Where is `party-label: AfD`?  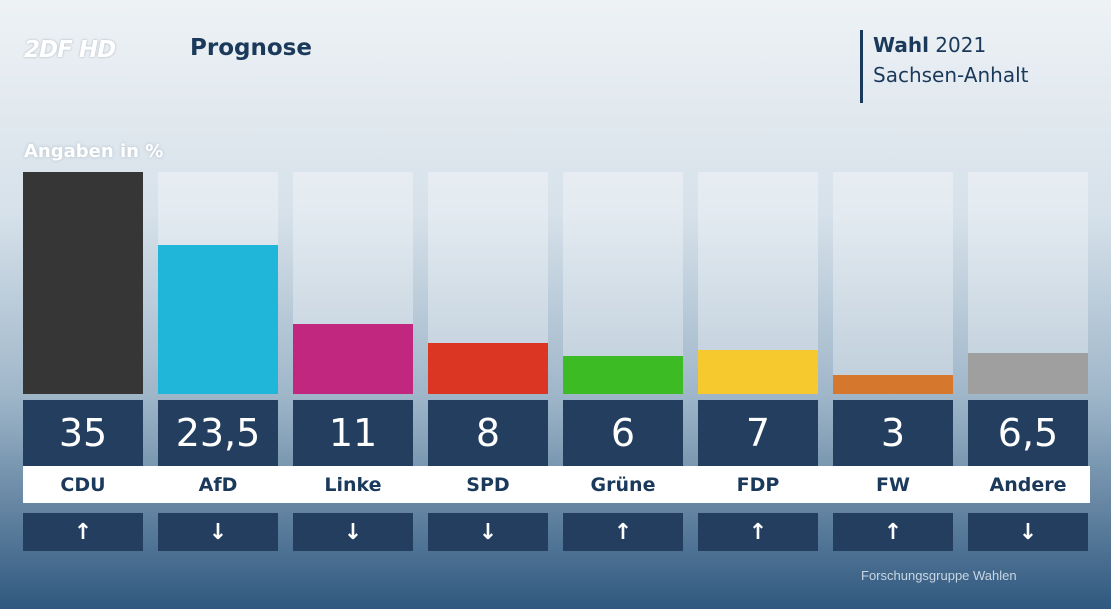
party-label: AfD is located at coordinates (218, 484).